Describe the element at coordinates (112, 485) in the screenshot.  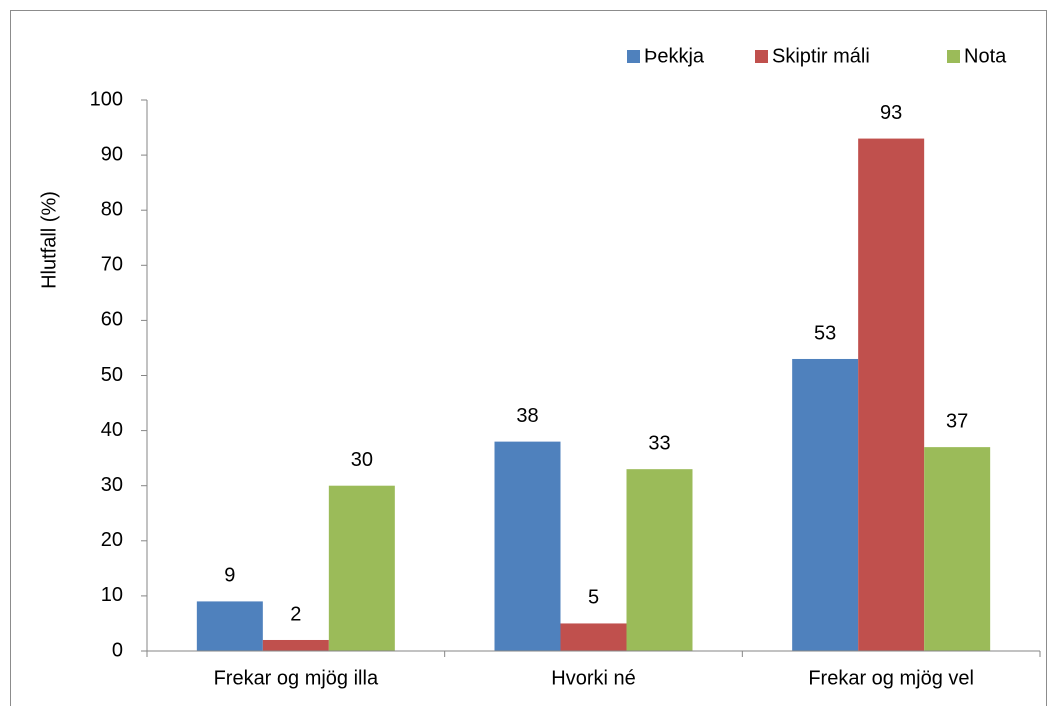
I see `y-tick-label: 30` at that location.